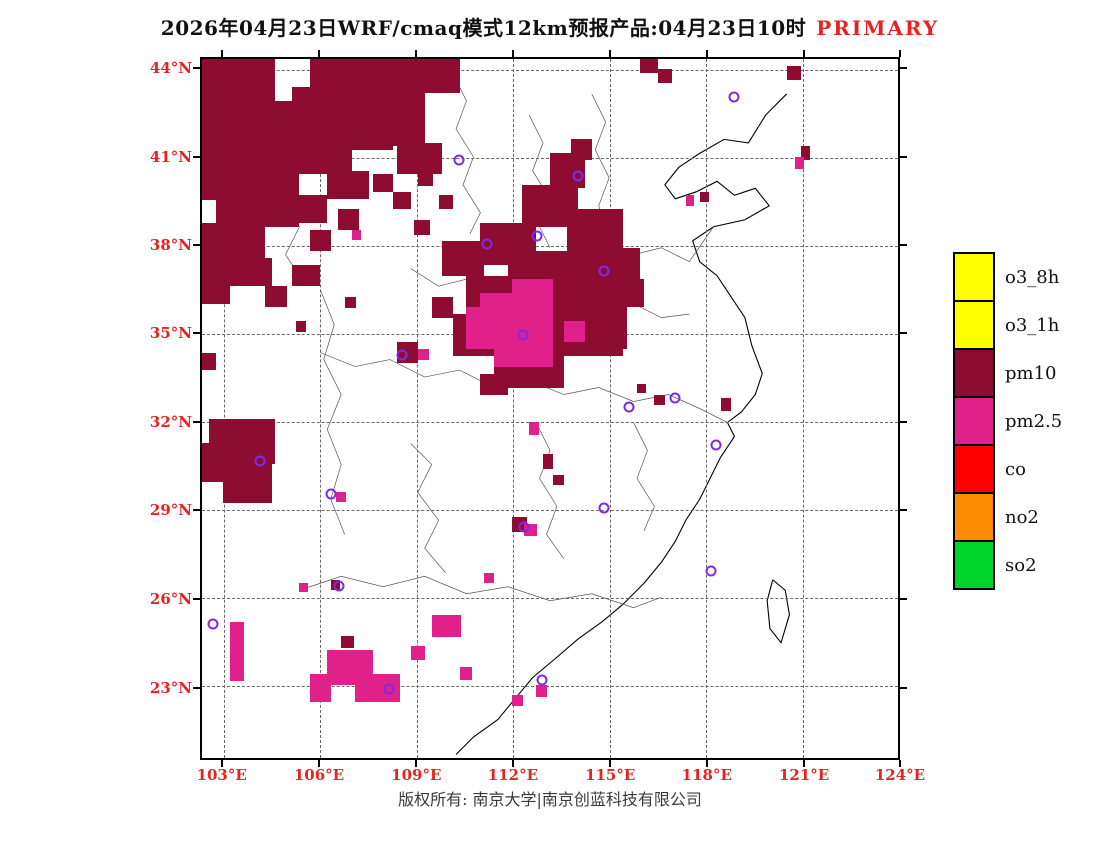  Describe the element at coordinates (878, 28) in the screenshot. I see `title-pollutant-label: PRIMARY` at that location.